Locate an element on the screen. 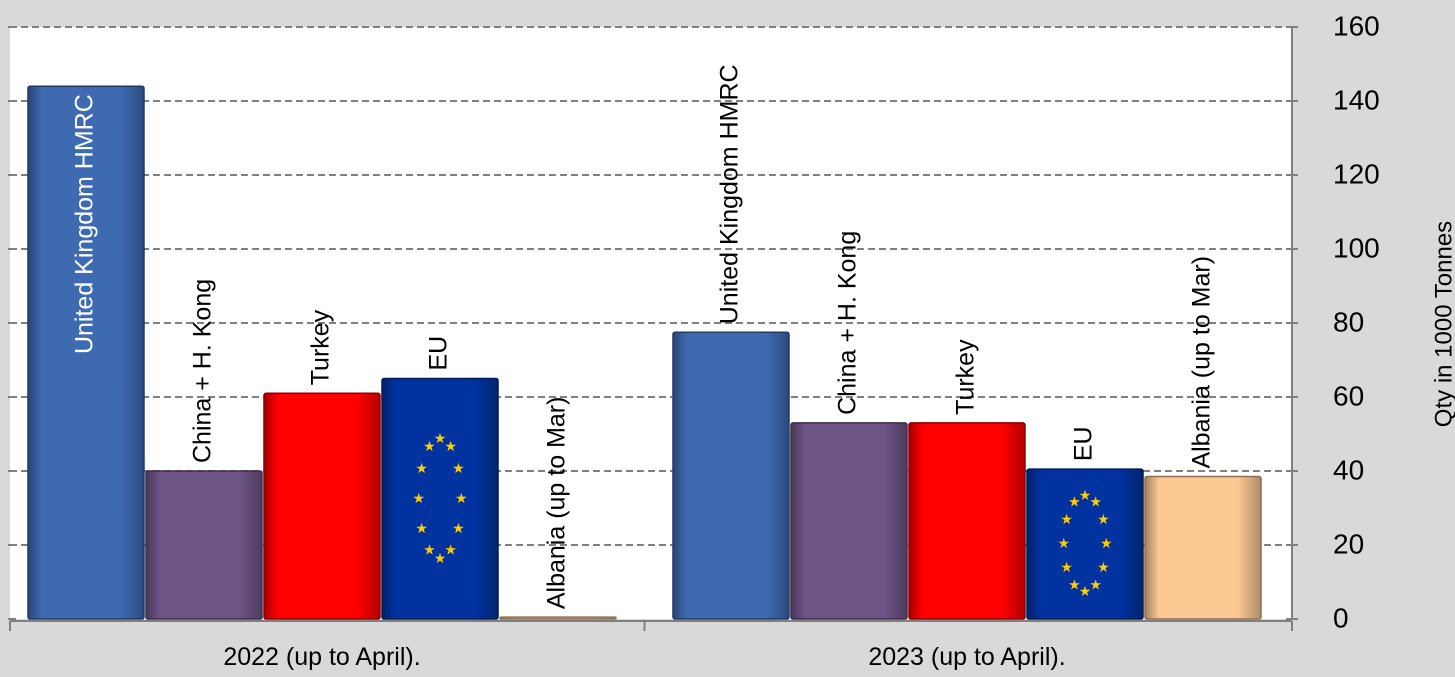 The image size is (1455, 677). y-tick-label: 60 is located at coordinates (1348, 395).